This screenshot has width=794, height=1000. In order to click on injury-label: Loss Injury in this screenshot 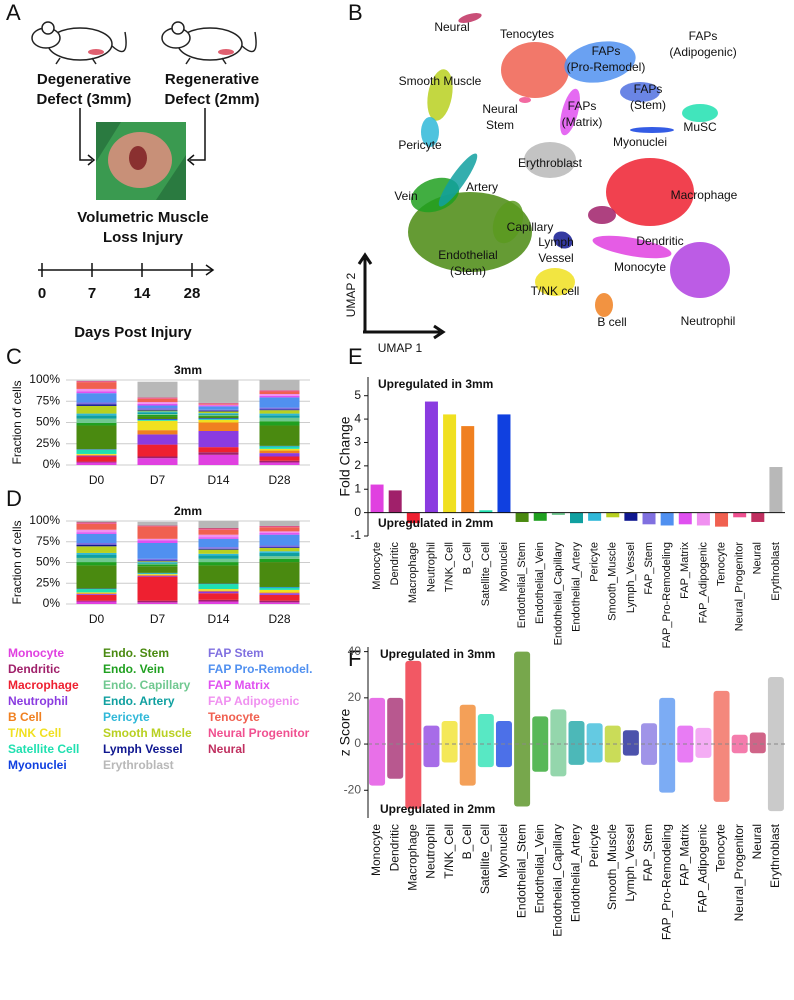, I will do `click(143, 237)`.